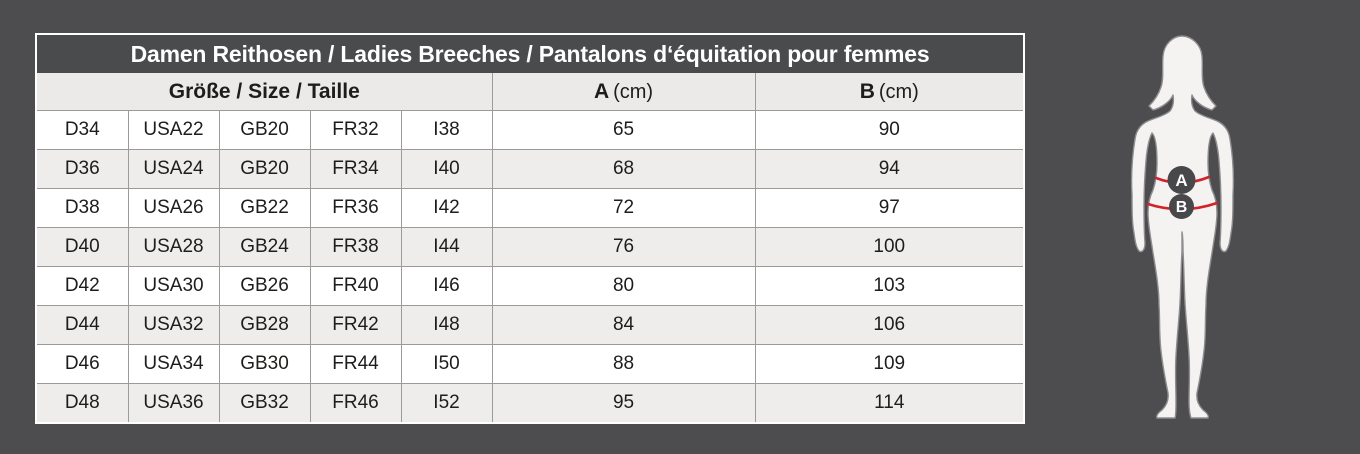 The height and width of the screenshot is (454, 1360). I want to click on woman-silhouette, so click(1182, 227).